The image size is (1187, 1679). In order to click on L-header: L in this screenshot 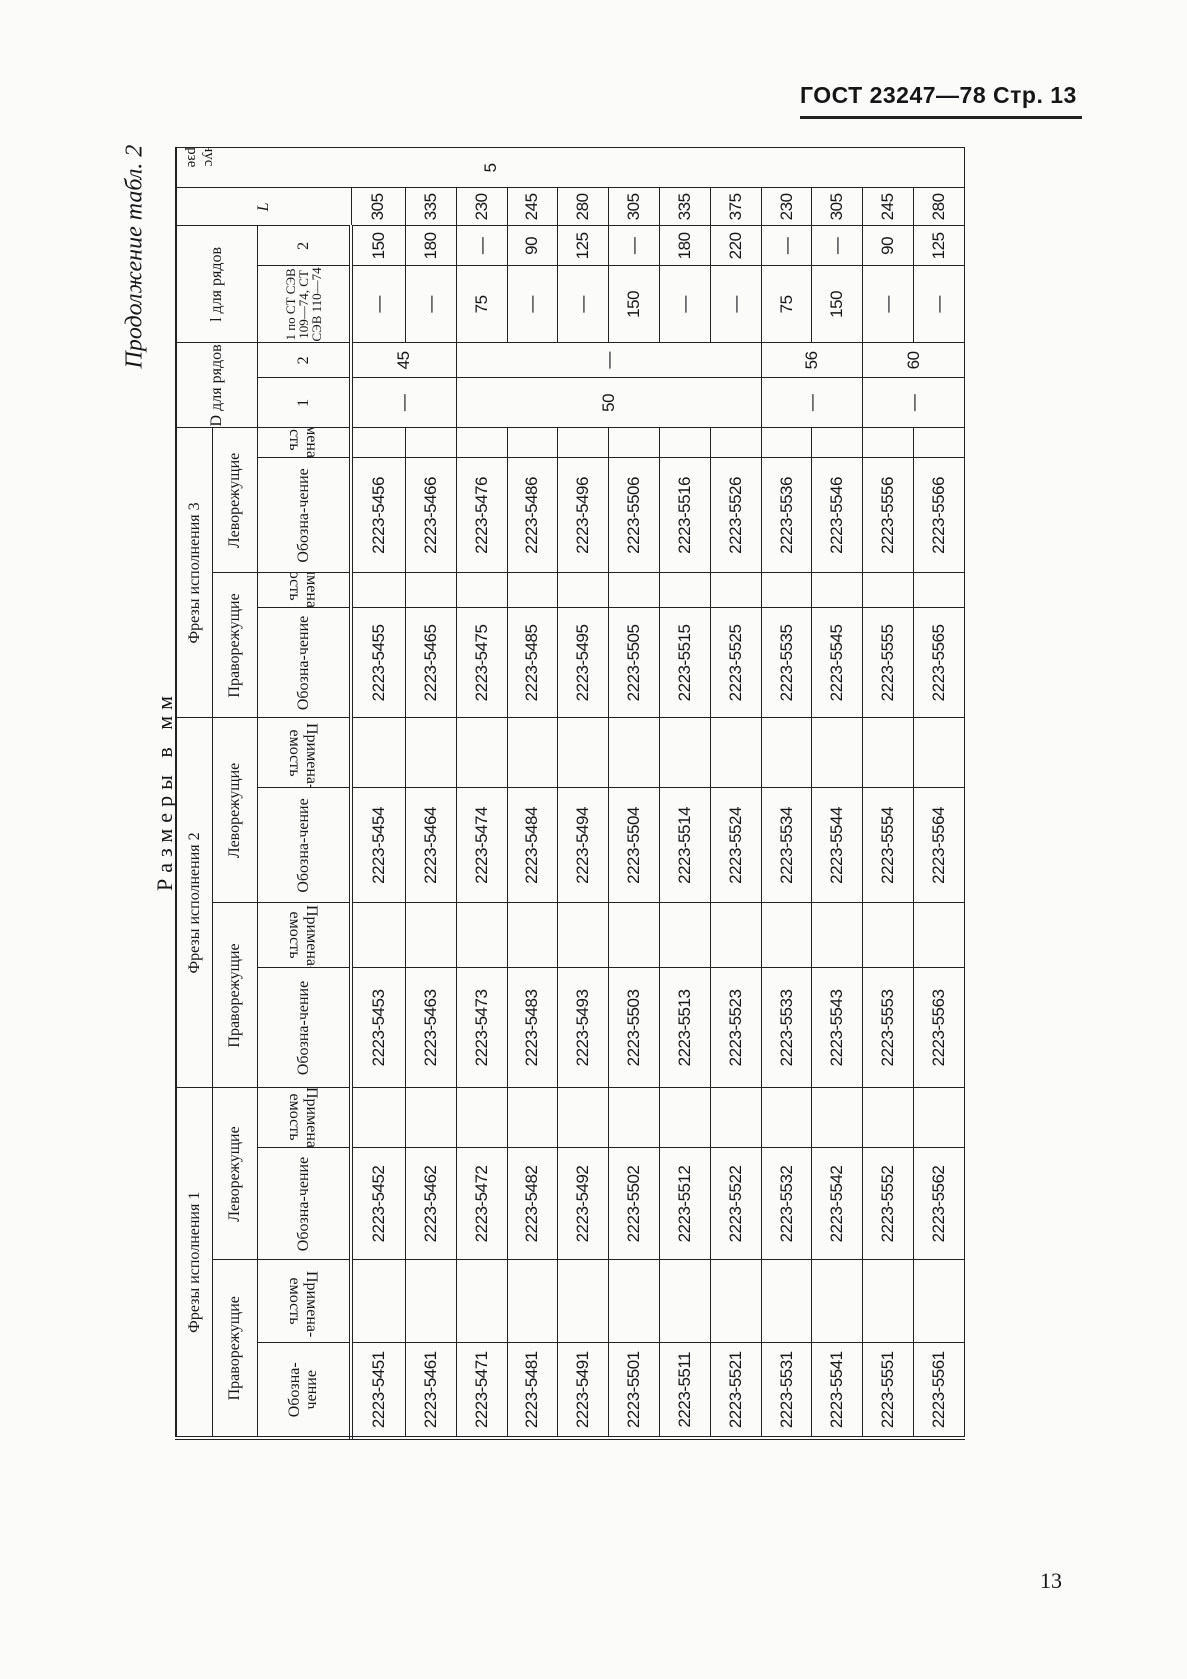, I will do `click(263, 206)`.